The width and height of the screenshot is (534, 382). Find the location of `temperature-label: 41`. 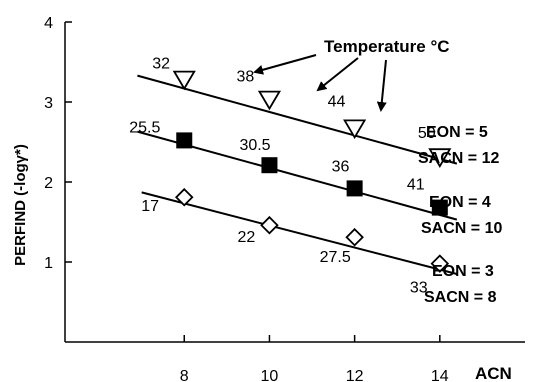

temperature-label: 41 is located at coordinates (416, 185).